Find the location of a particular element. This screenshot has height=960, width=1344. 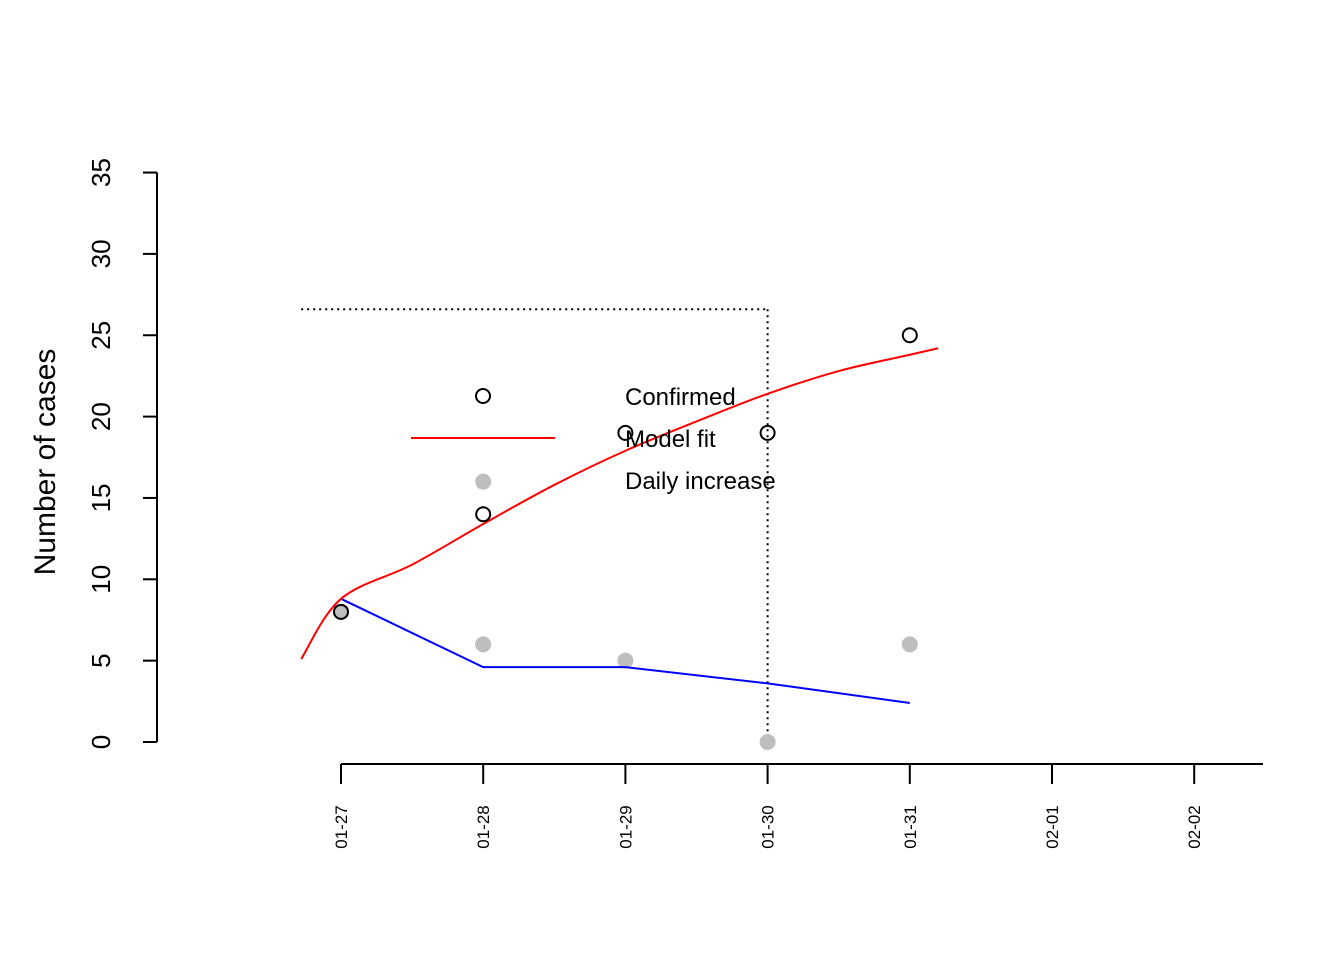

legend-daily-increase-label: Daily increase is located at coordinates (700, 481).